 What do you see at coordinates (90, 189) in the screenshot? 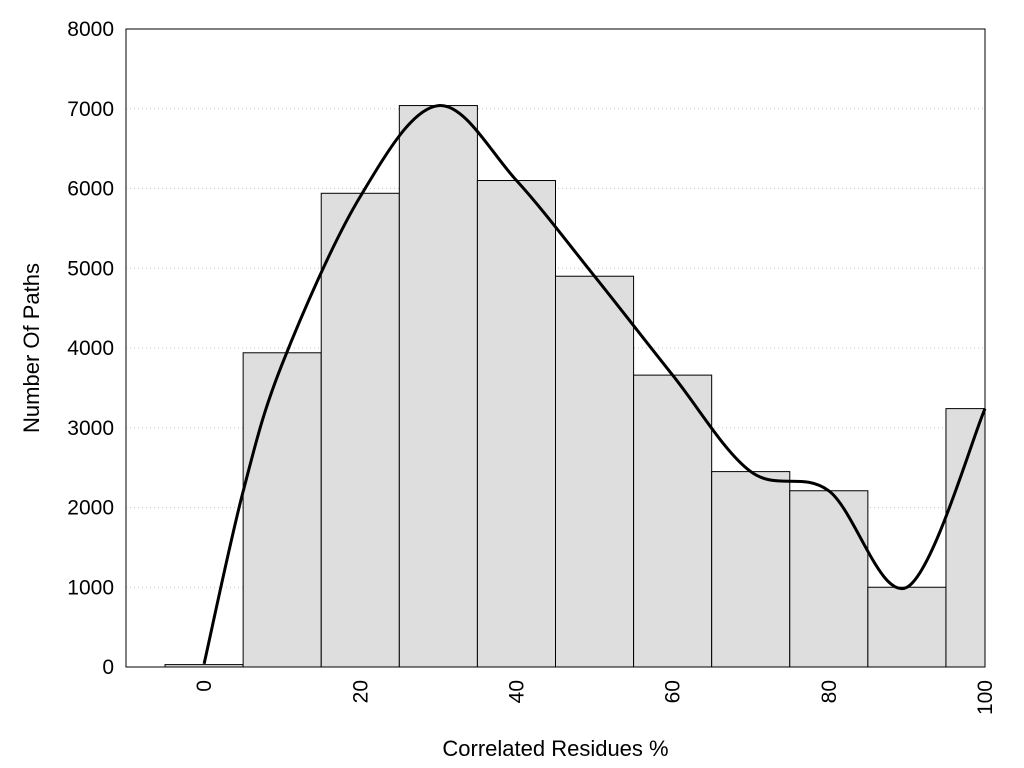
I see `y-tick-label: 6000` at bounding box center [90, 189].